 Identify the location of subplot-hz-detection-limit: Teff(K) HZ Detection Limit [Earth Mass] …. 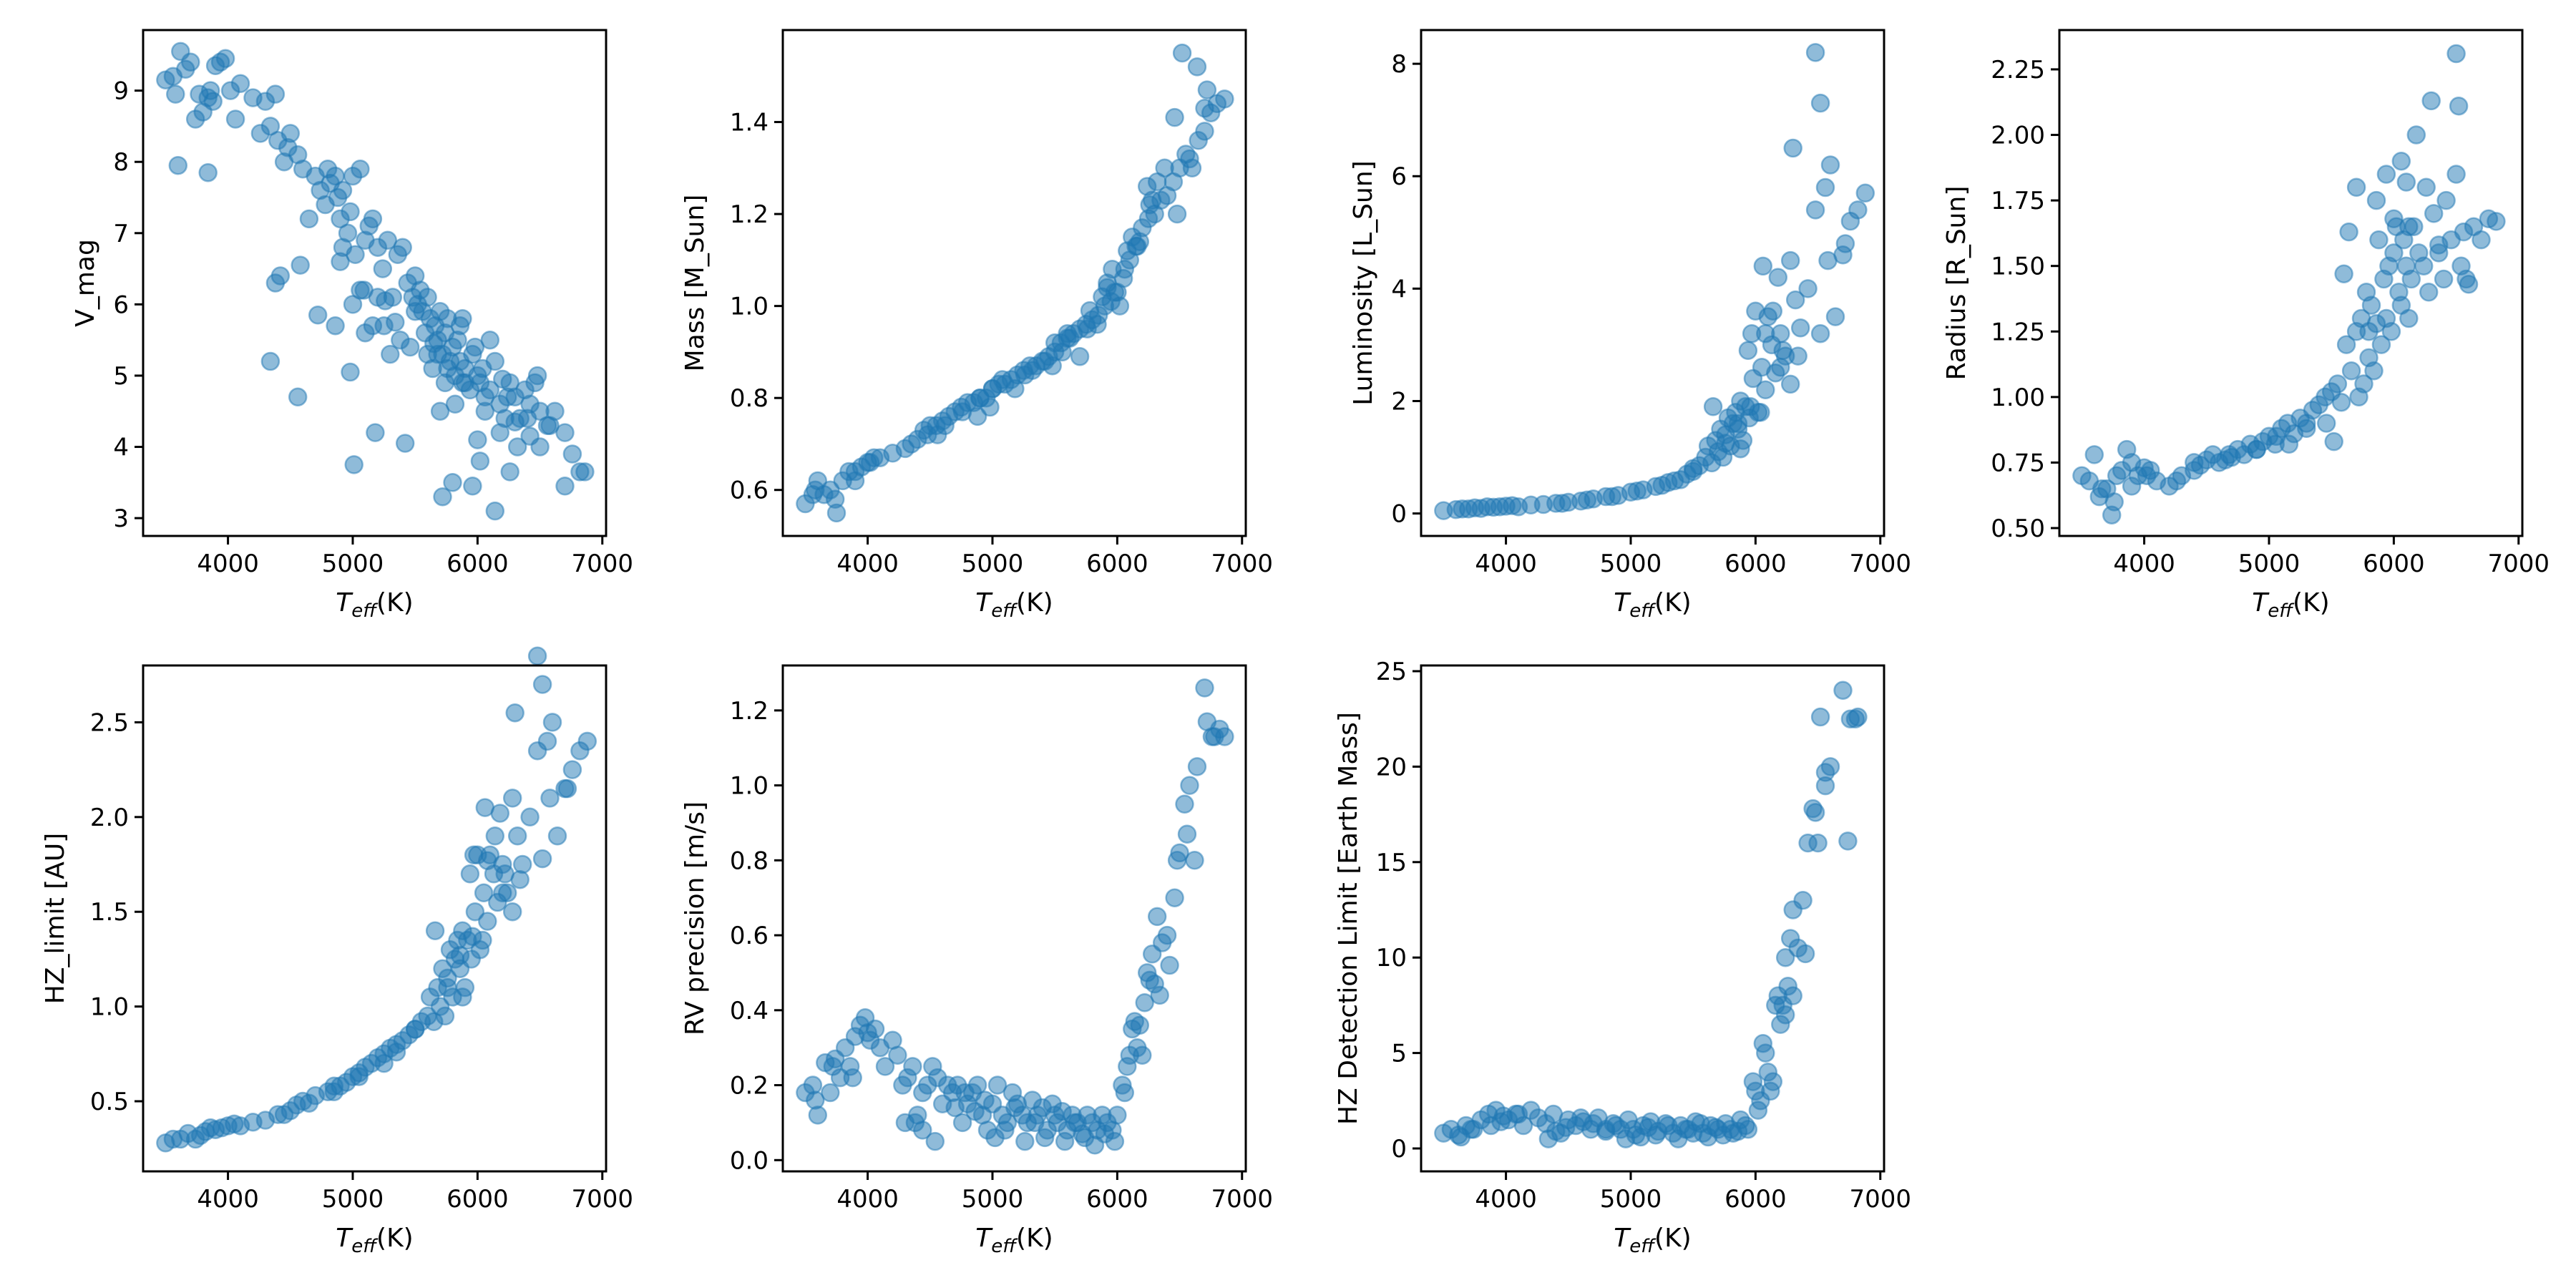
(1622, 957).